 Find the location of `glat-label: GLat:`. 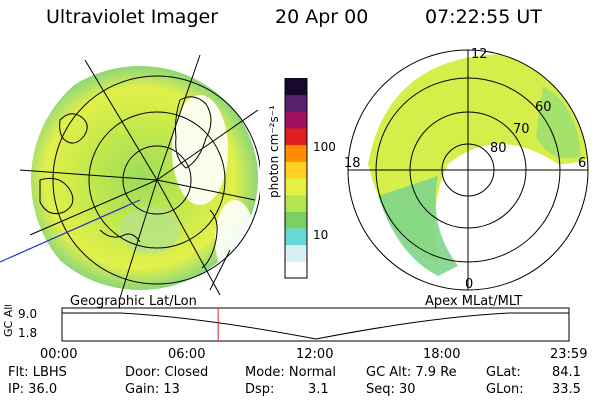

glat-label: GLat: is located at coordinates (503, 372).